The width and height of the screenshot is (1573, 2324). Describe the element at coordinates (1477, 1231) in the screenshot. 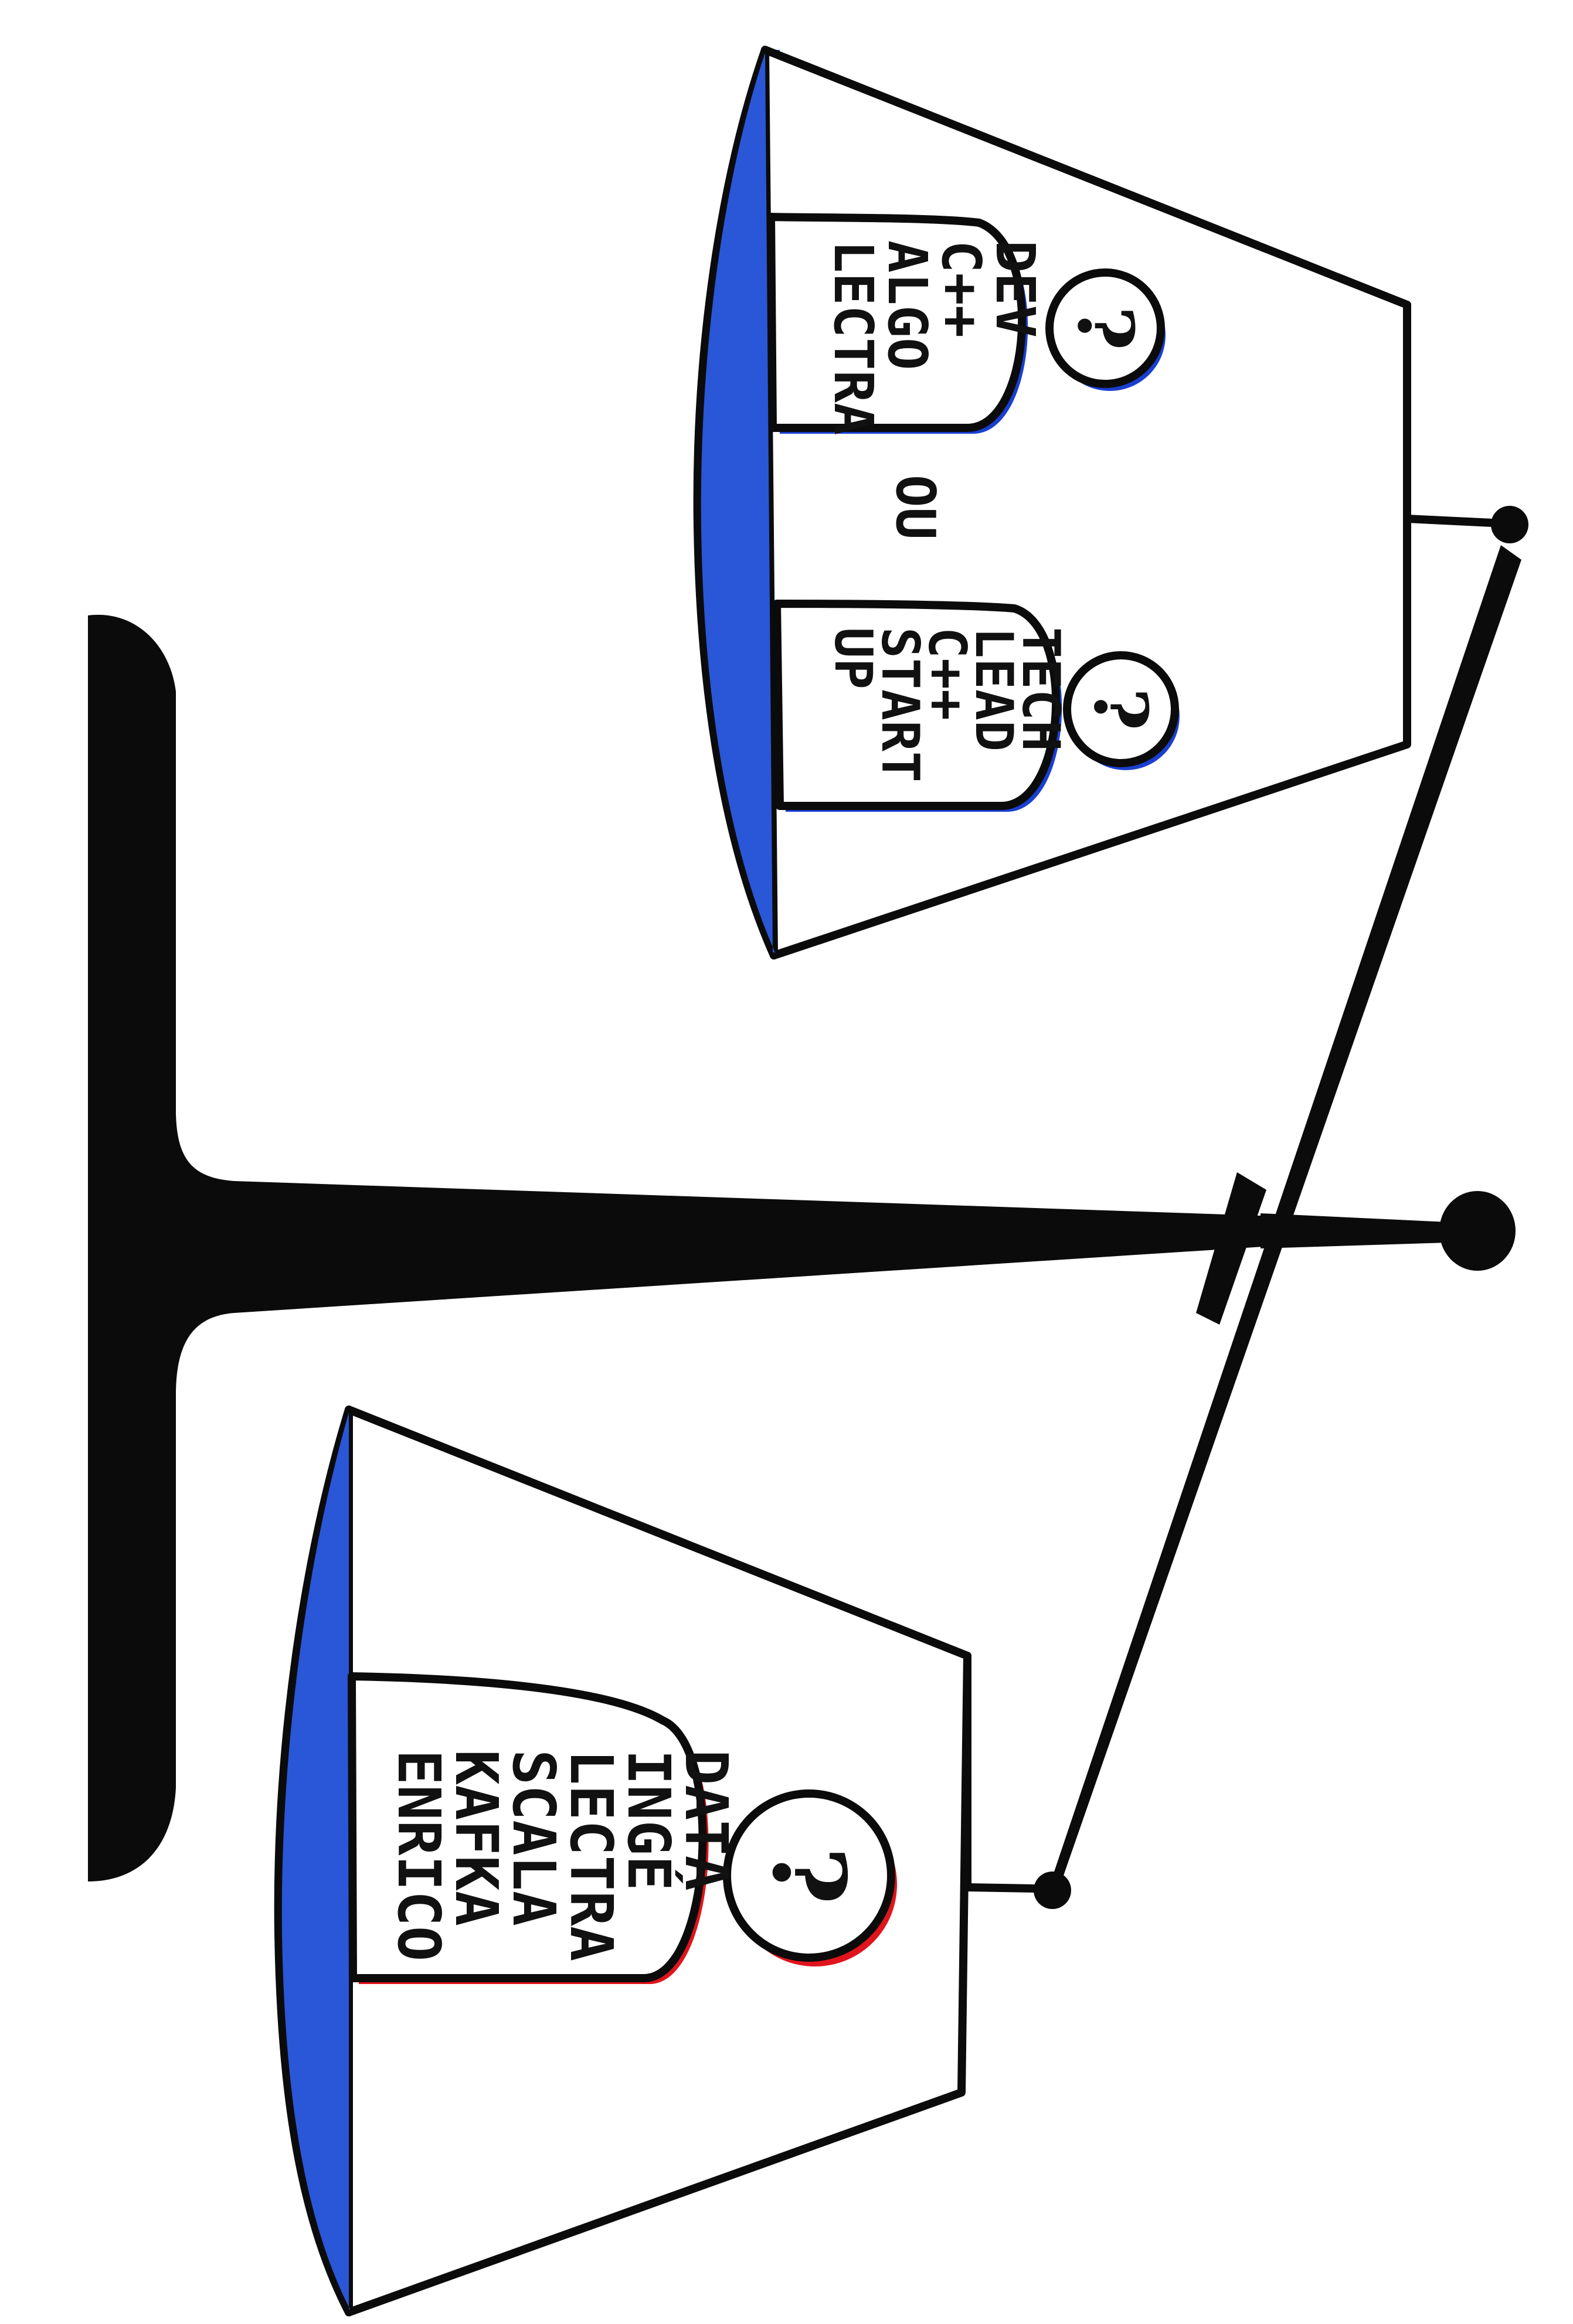

I see `scale-pivot-knob` at that location.